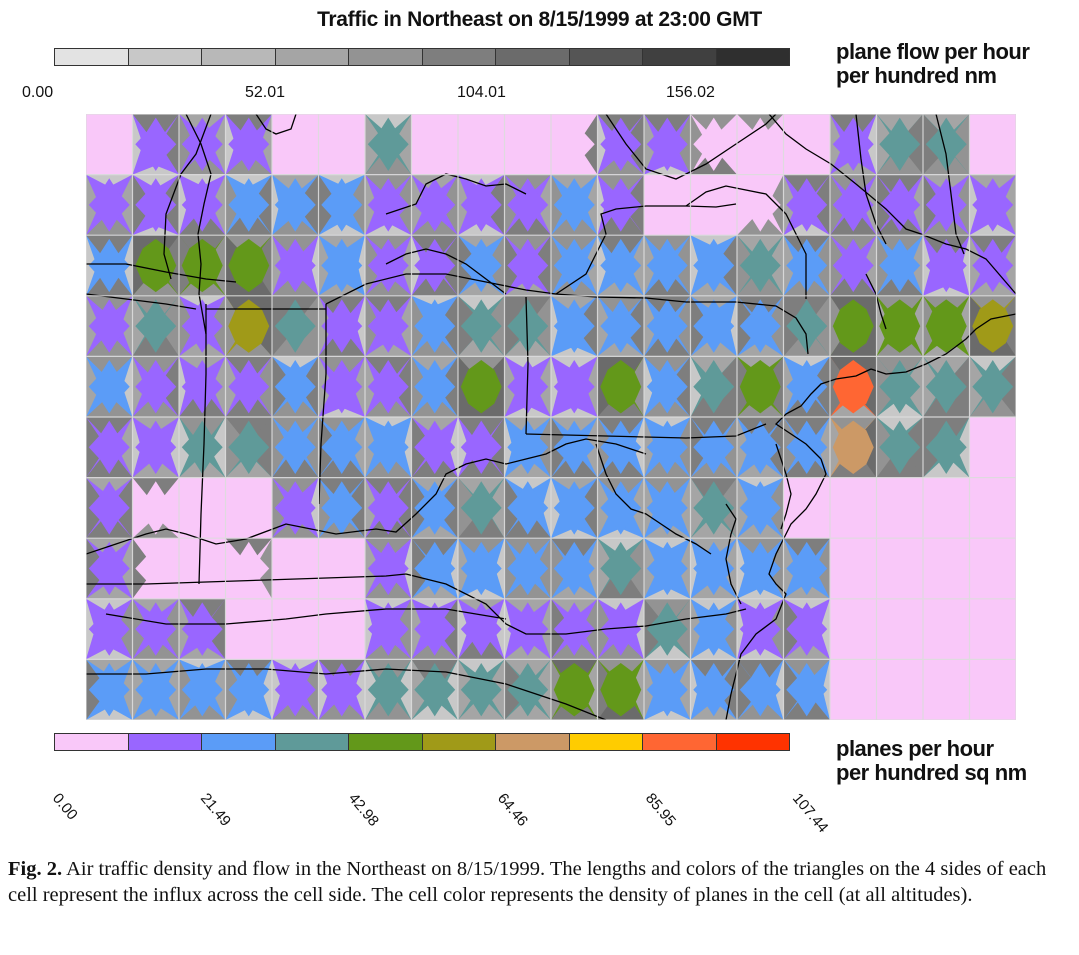 This screenshot has height=955, width=1079. What do you see at coordinates (422, 742) in the screenshot?
I see `density-color-scale` at bounding box center [422, 742].